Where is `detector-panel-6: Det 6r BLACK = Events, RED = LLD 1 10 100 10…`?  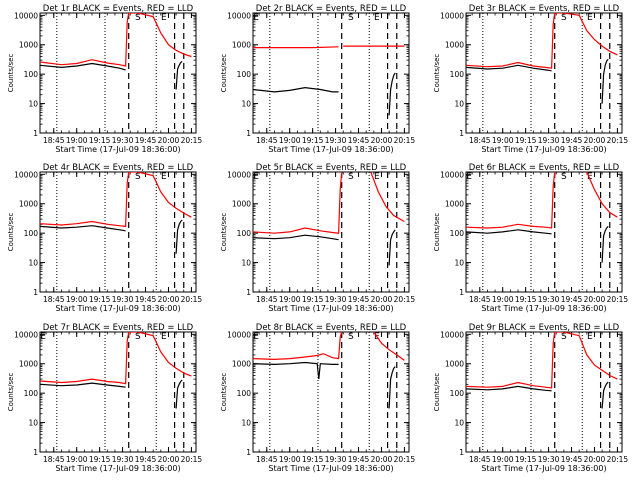 detector-panel-6: Det 6r BLACK = Events, RED = LLD 1 10 100 10… is located at coordinates (530, 238).